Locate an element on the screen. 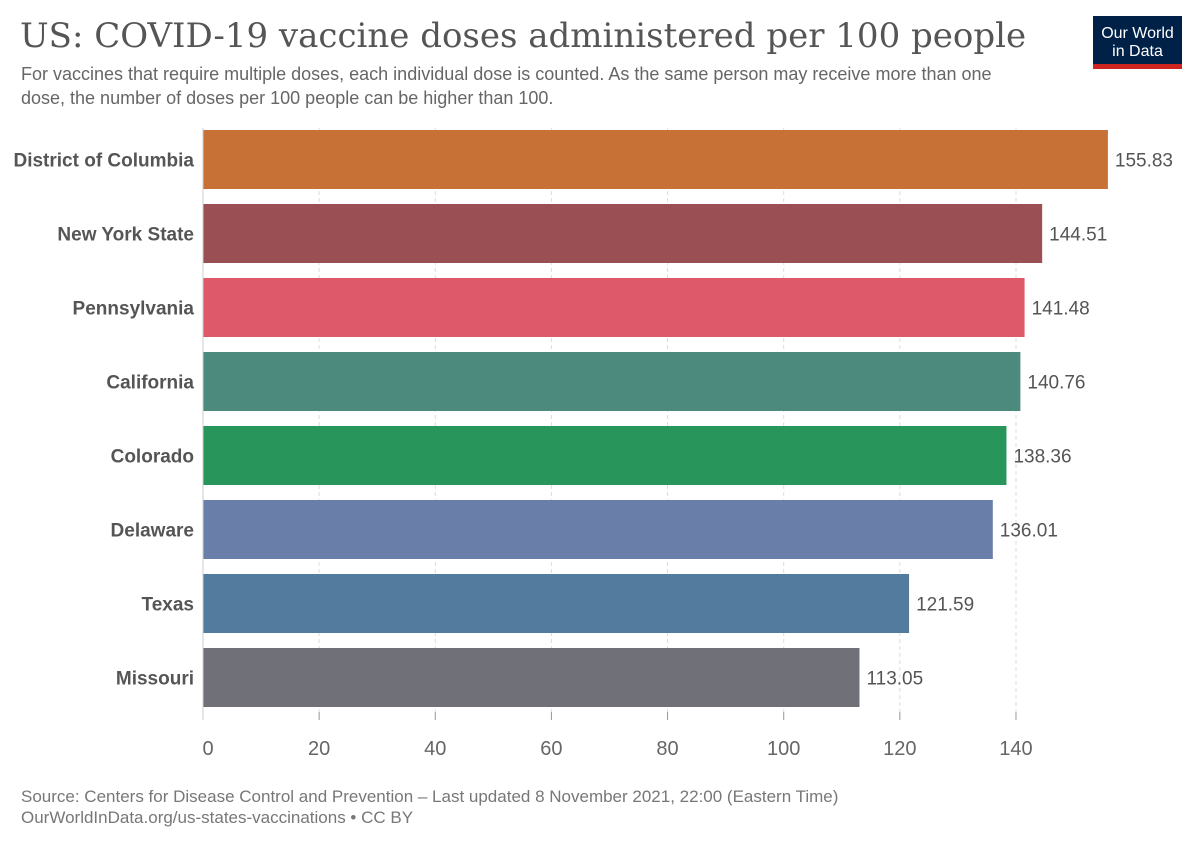  category-label: New York State is located at coordinates (125, 235).